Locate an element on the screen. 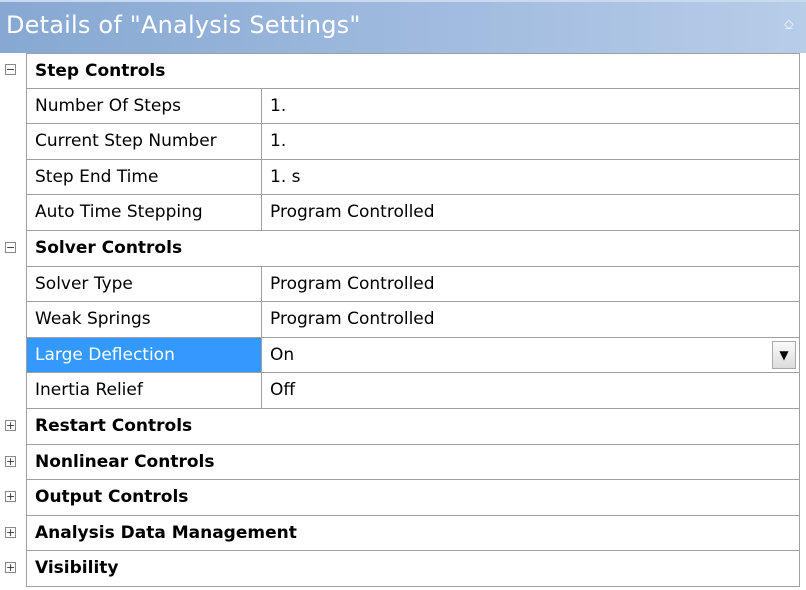 The width and height of the screenshot is (806, 590). property-row: Weak Springs Program Controlled is located at coordinates (403, 320).